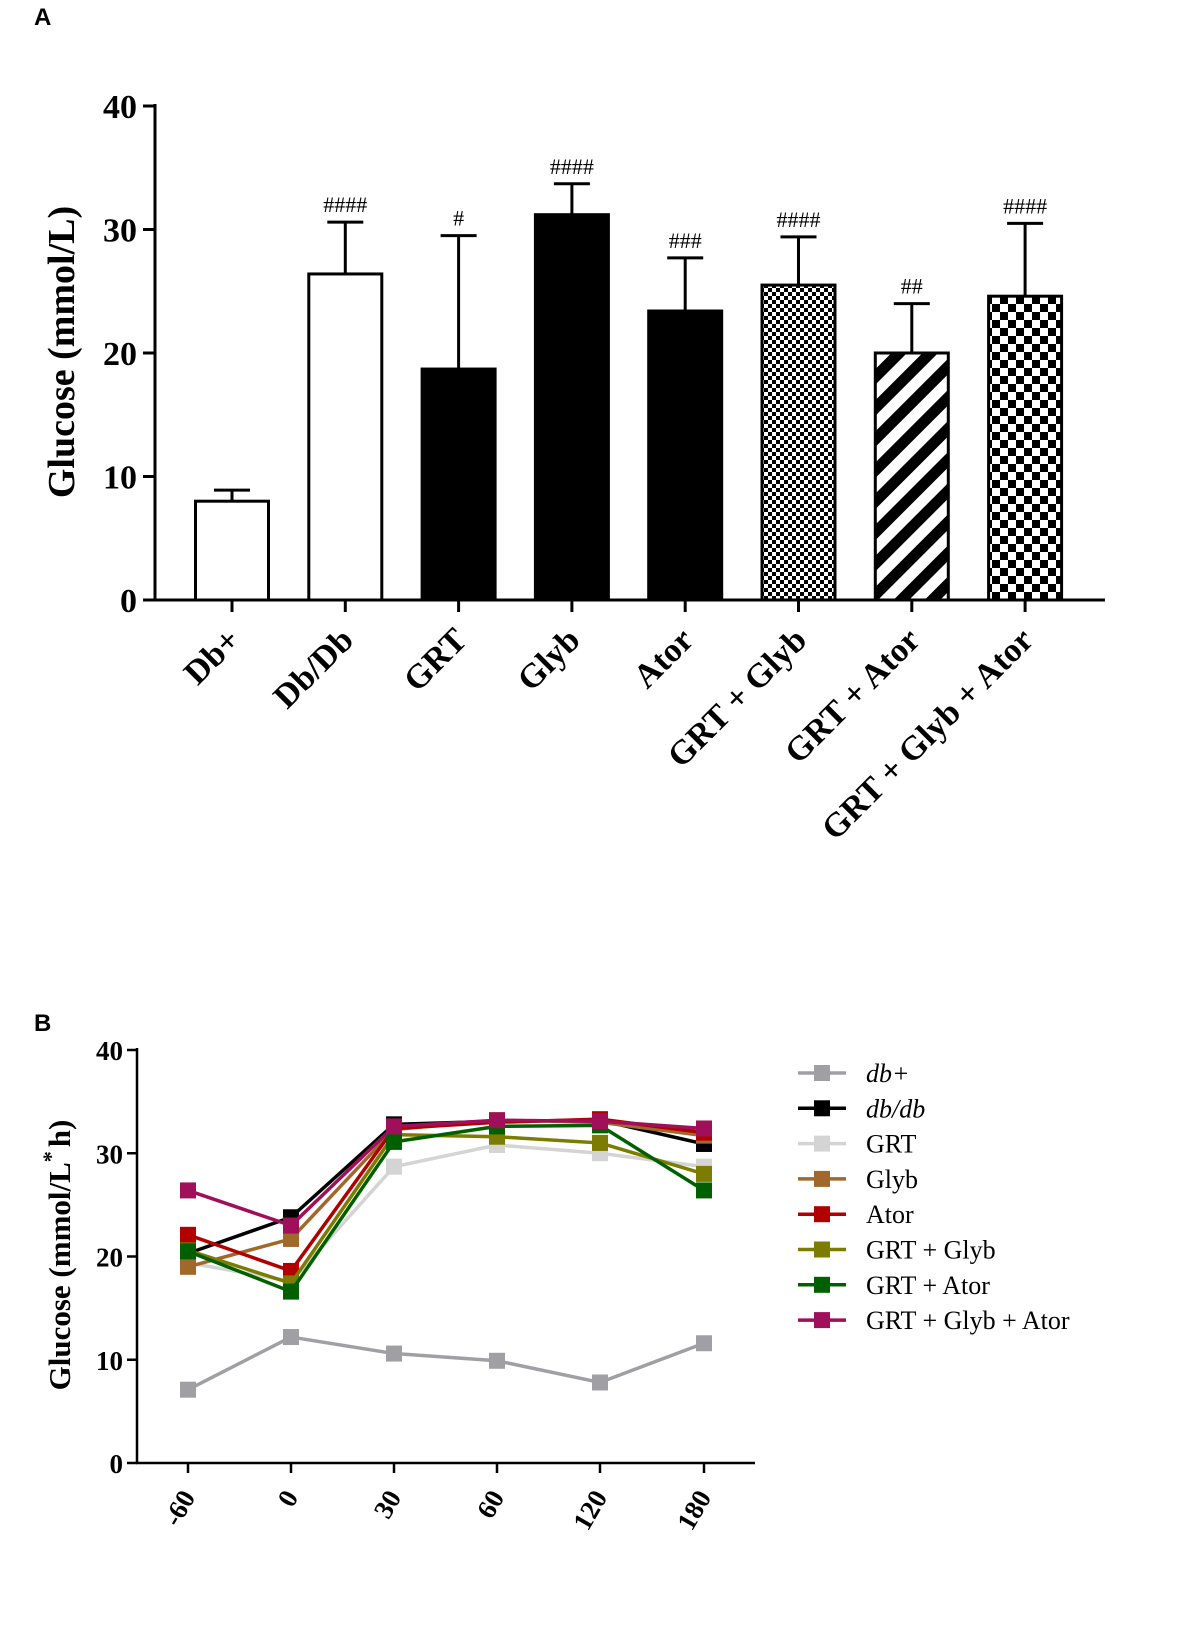  What do you see at coordinates (892, 1179) in the screenshot?
I see `legend-label-glyb: Glyb` at bounding box center [892, 1179].